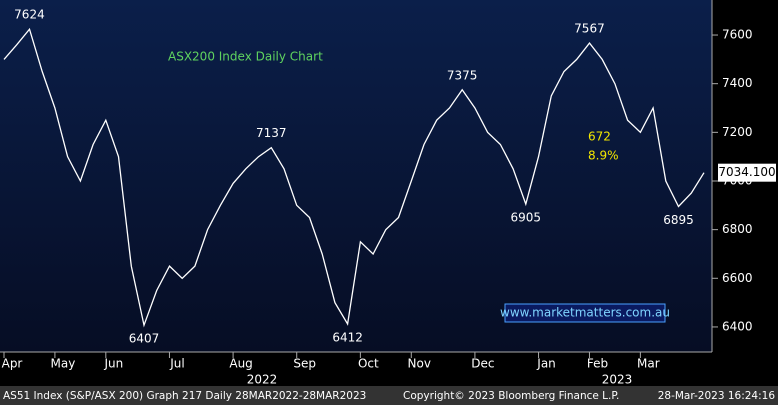 This screenshot has height=405, width=778. I want to click on x-tick-label: Dec, so click(482, 364).